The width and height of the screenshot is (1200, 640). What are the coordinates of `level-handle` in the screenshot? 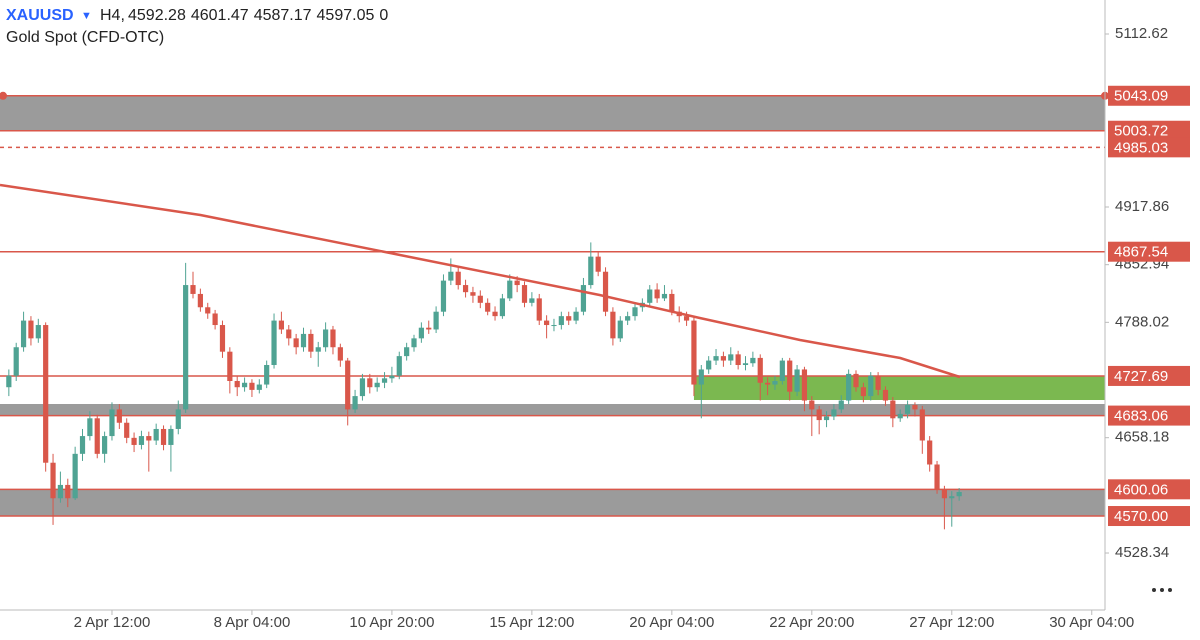 It's located at (3, 95).